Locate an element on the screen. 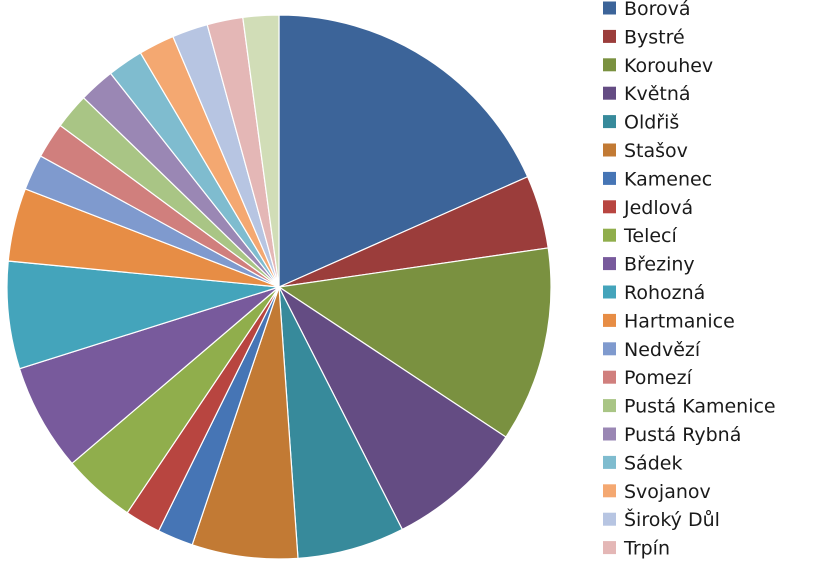  legend-item-10: Březiny is located at coordinates (649, 265).